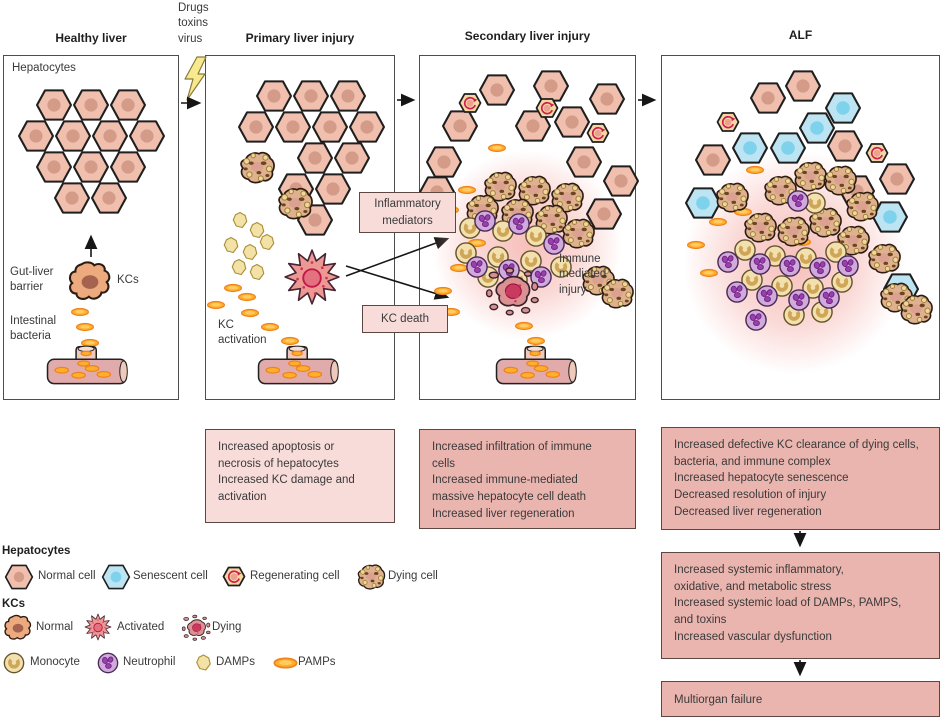  Describe the element at coordinates (203, 662) in the screenshot. I see `damp-icon` at that location.